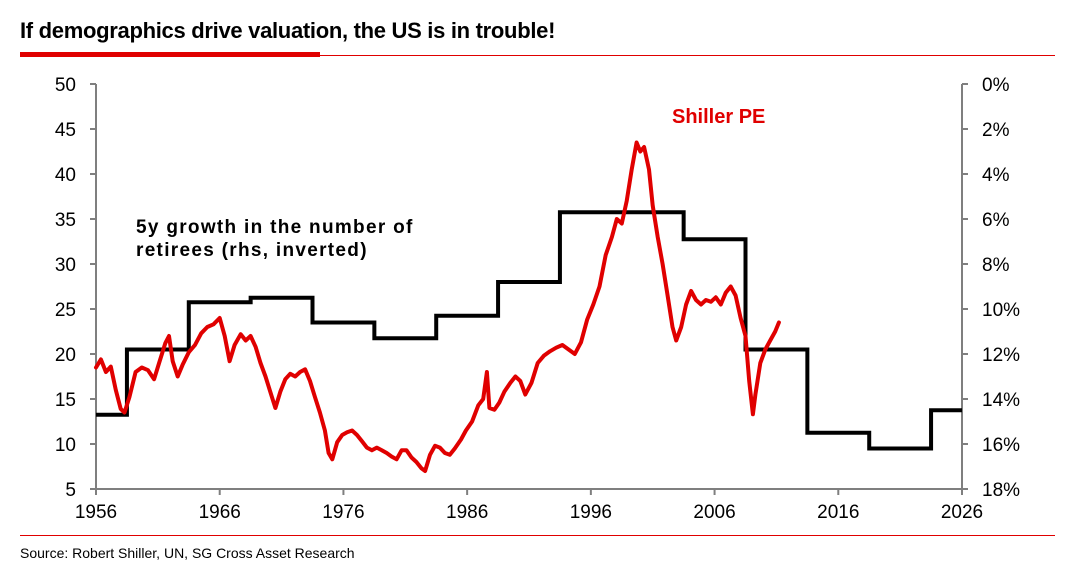 The height and width of the screenshot is (574, 1071). Describe the element at coordinates (65, 85) in the screenshot. I see `left-tick-label: 50` at that location.